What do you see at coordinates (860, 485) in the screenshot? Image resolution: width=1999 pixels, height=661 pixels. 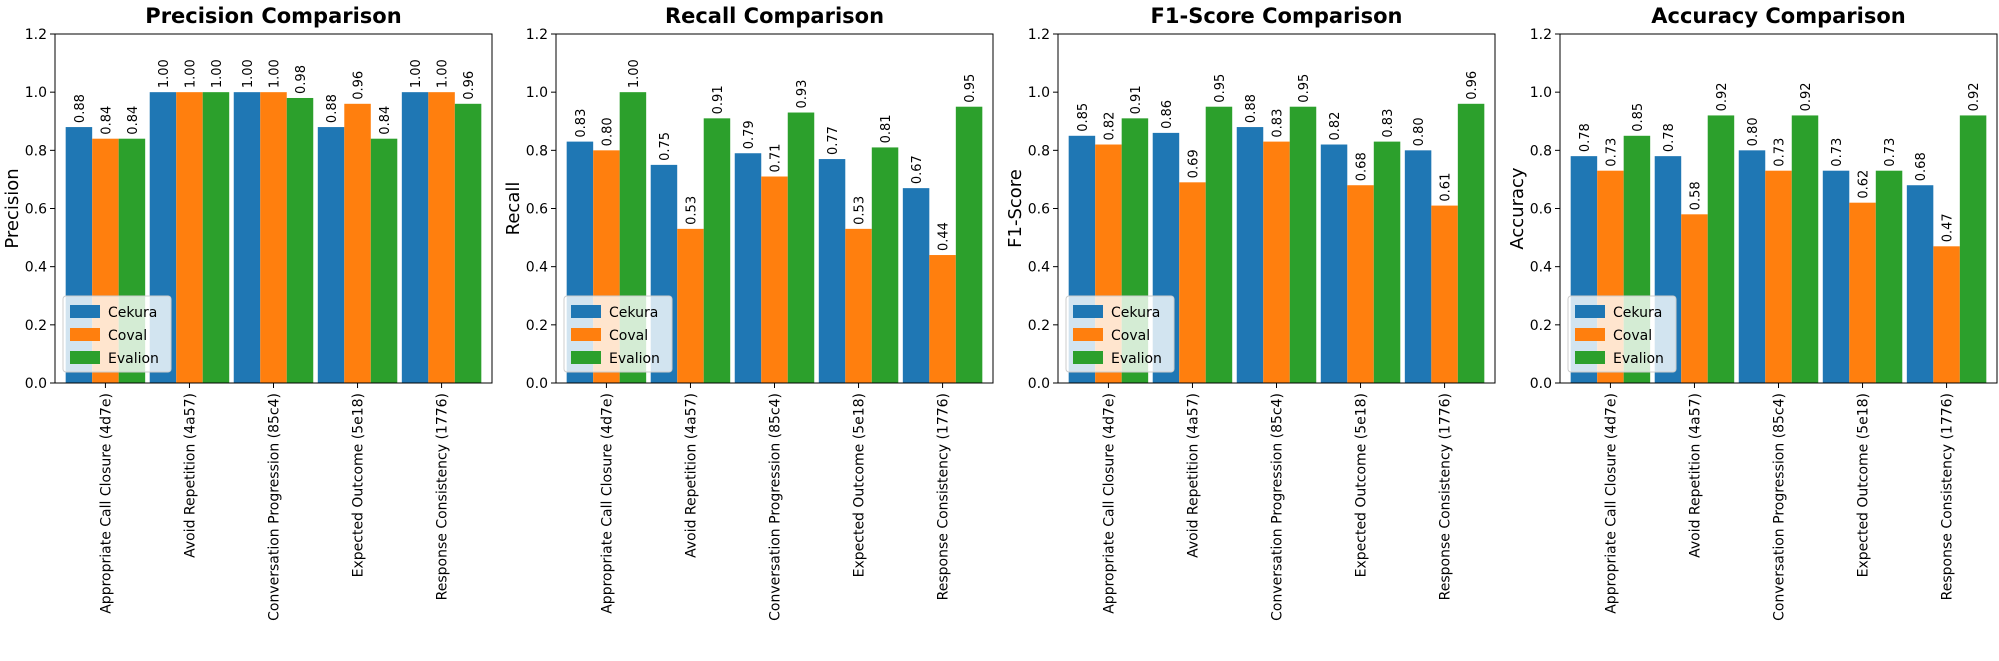 I see `category-label: Expected Outcome (5e18)` at bounding box center [860, 485].